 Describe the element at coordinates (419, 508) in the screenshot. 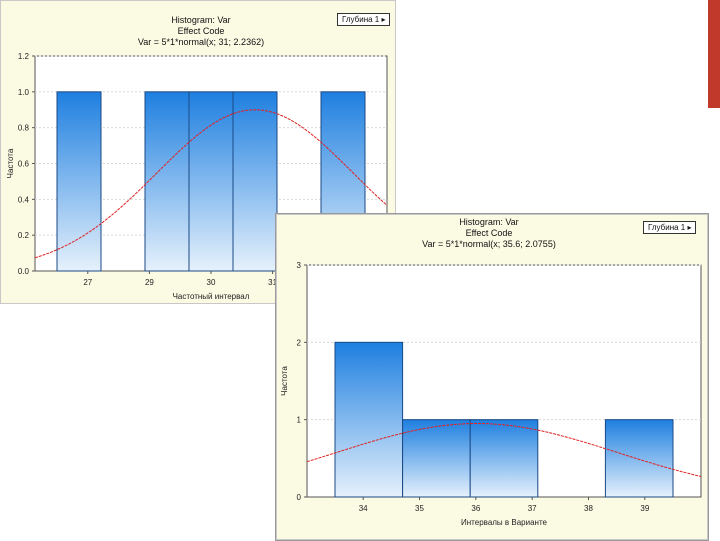

I see `x-tick-label: 35` at that location.